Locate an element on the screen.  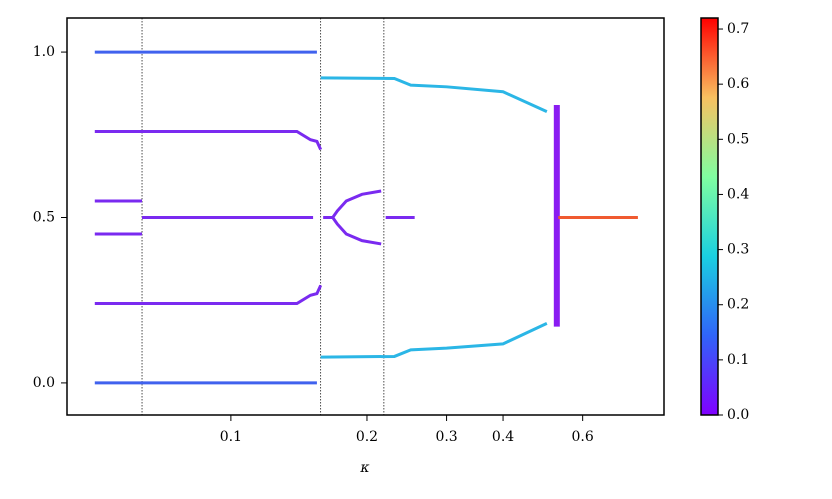
x-tick-label: 0.3 is located at coordinates (446, 437).